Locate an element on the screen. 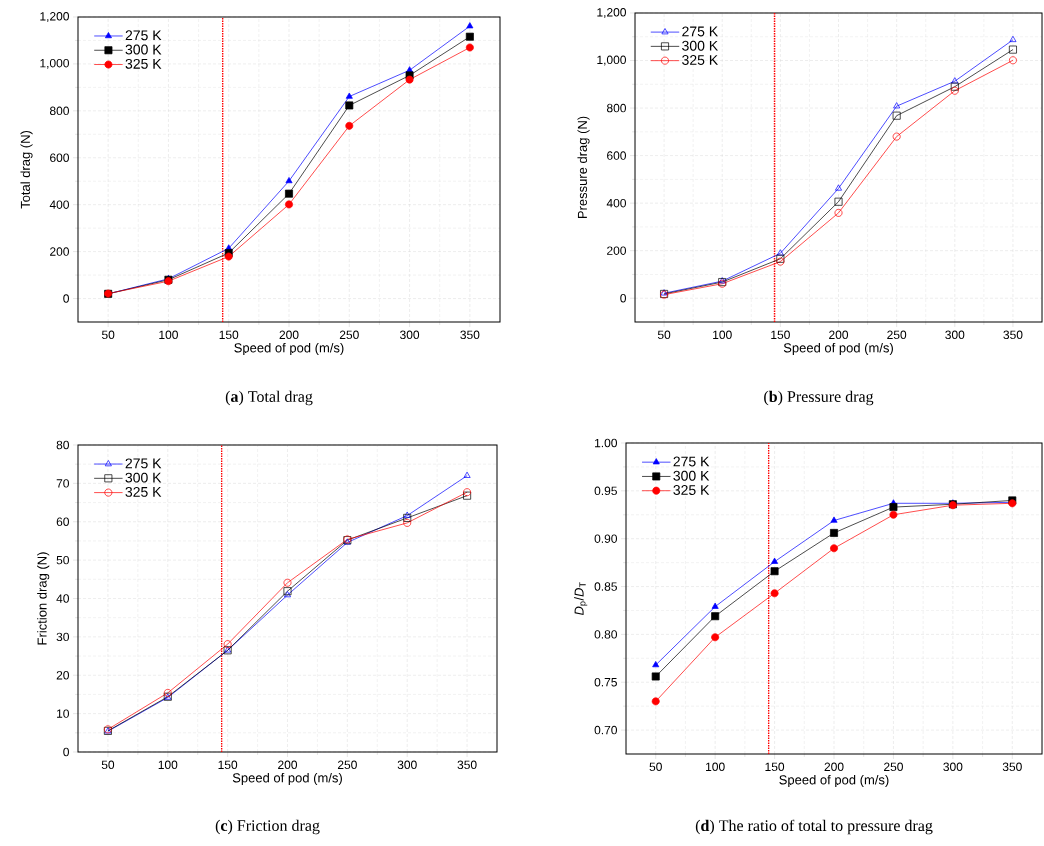  y-tick-label: 0.85 is located at coordinates (605, 586).